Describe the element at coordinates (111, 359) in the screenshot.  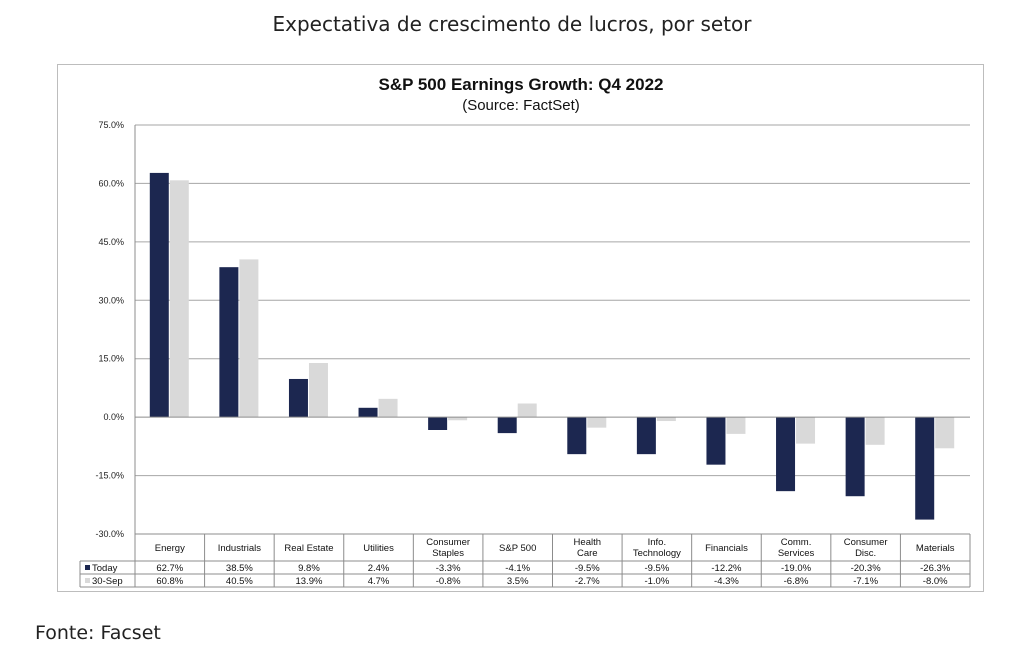
I see `y-tick-label: 15.0%` at that location.